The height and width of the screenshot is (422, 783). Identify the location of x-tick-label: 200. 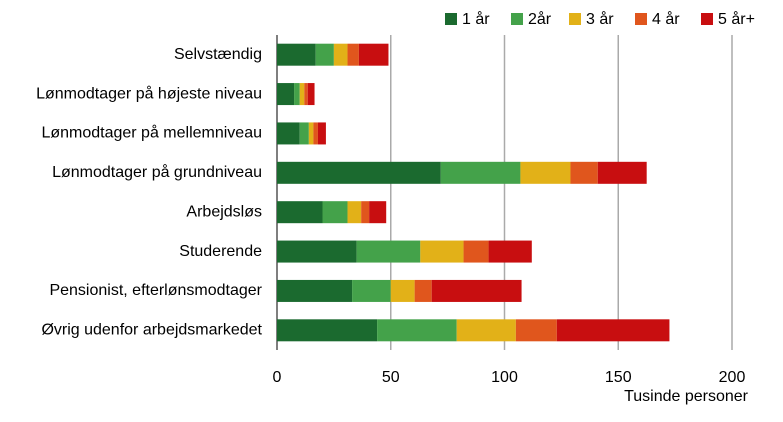
(732, 377).